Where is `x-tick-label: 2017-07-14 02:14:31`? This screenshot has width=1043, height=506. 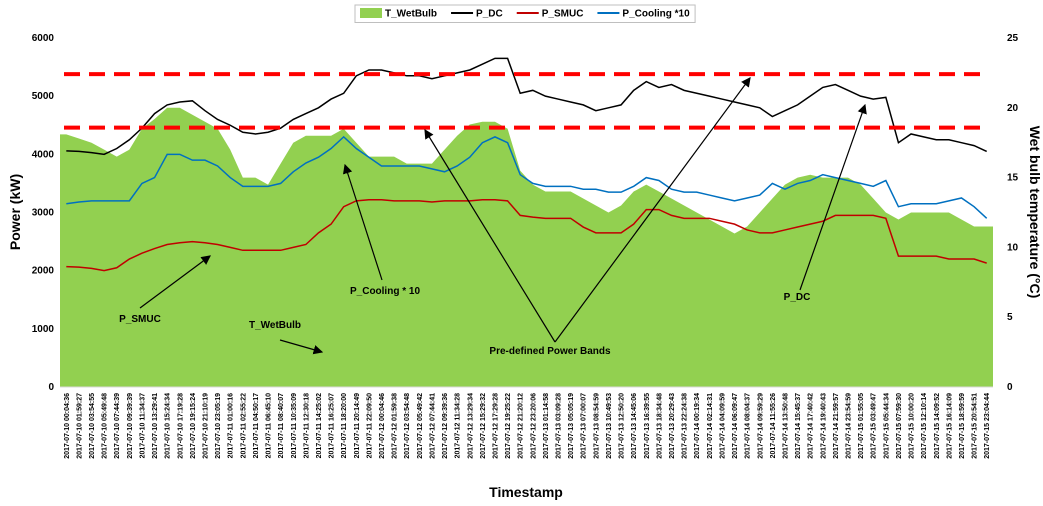
x-tick-label: 2017-07-14 02:14:31 is located at coordinates (710, 426).